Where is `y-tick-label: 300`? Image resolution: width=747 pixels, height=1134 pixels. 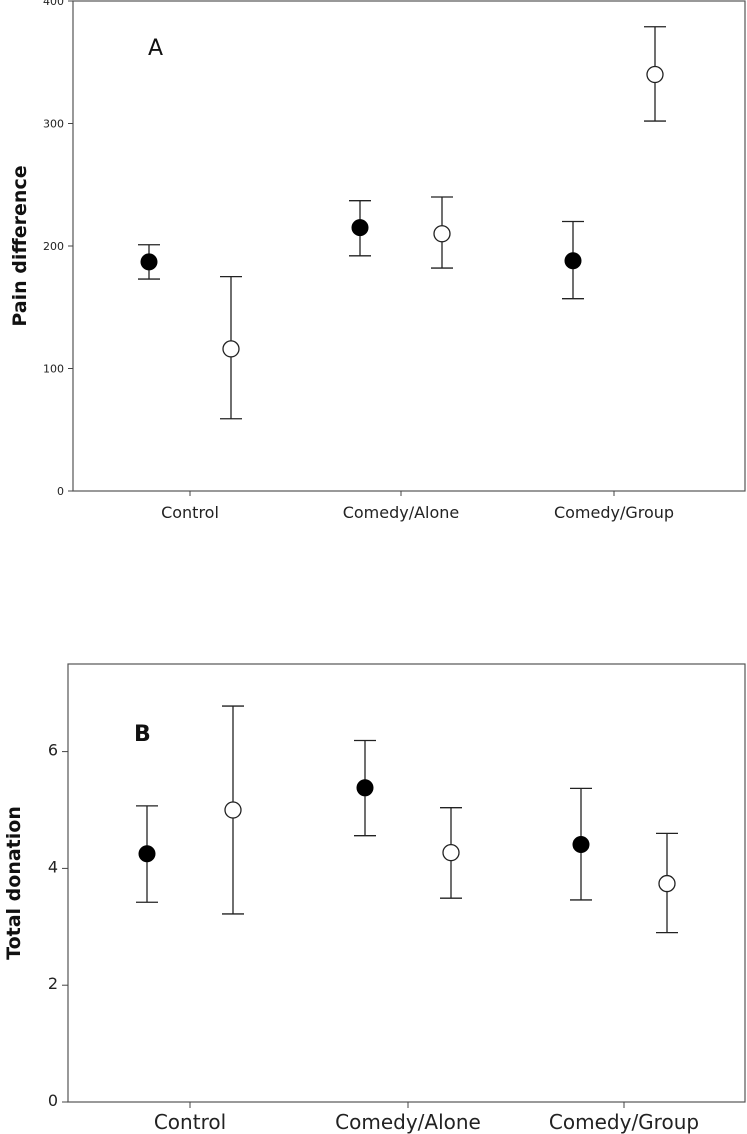 y-tick-label: 300 is located at coordinates (53, 124).